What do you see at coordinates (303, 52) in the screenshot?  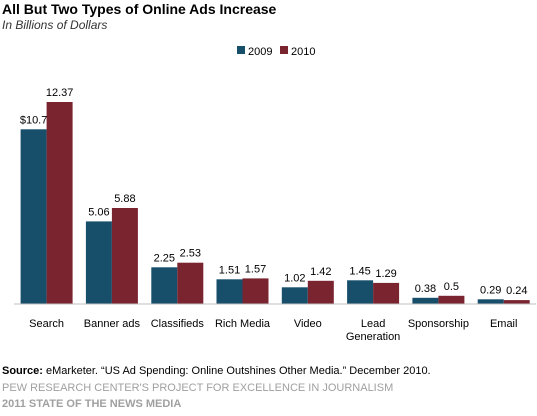 I see `legend-label-2010: 2010` at bounding box center [303, 52].